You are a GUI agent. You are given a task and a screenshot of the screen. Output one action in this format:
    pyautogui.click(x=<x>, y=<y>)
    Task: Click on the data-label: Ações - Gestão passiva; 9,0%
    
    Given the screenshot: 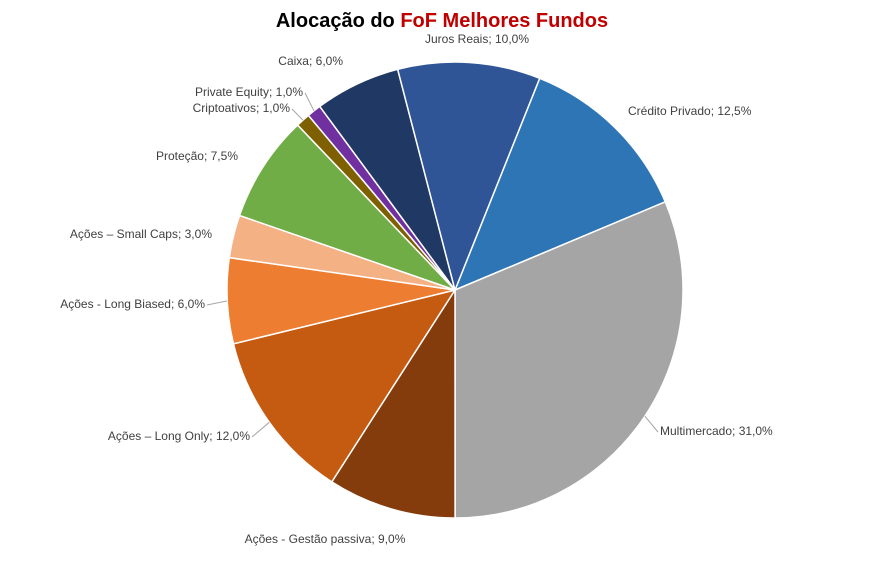 What is the action you would take?
    pyautogui.click(x=325, y=539)
    